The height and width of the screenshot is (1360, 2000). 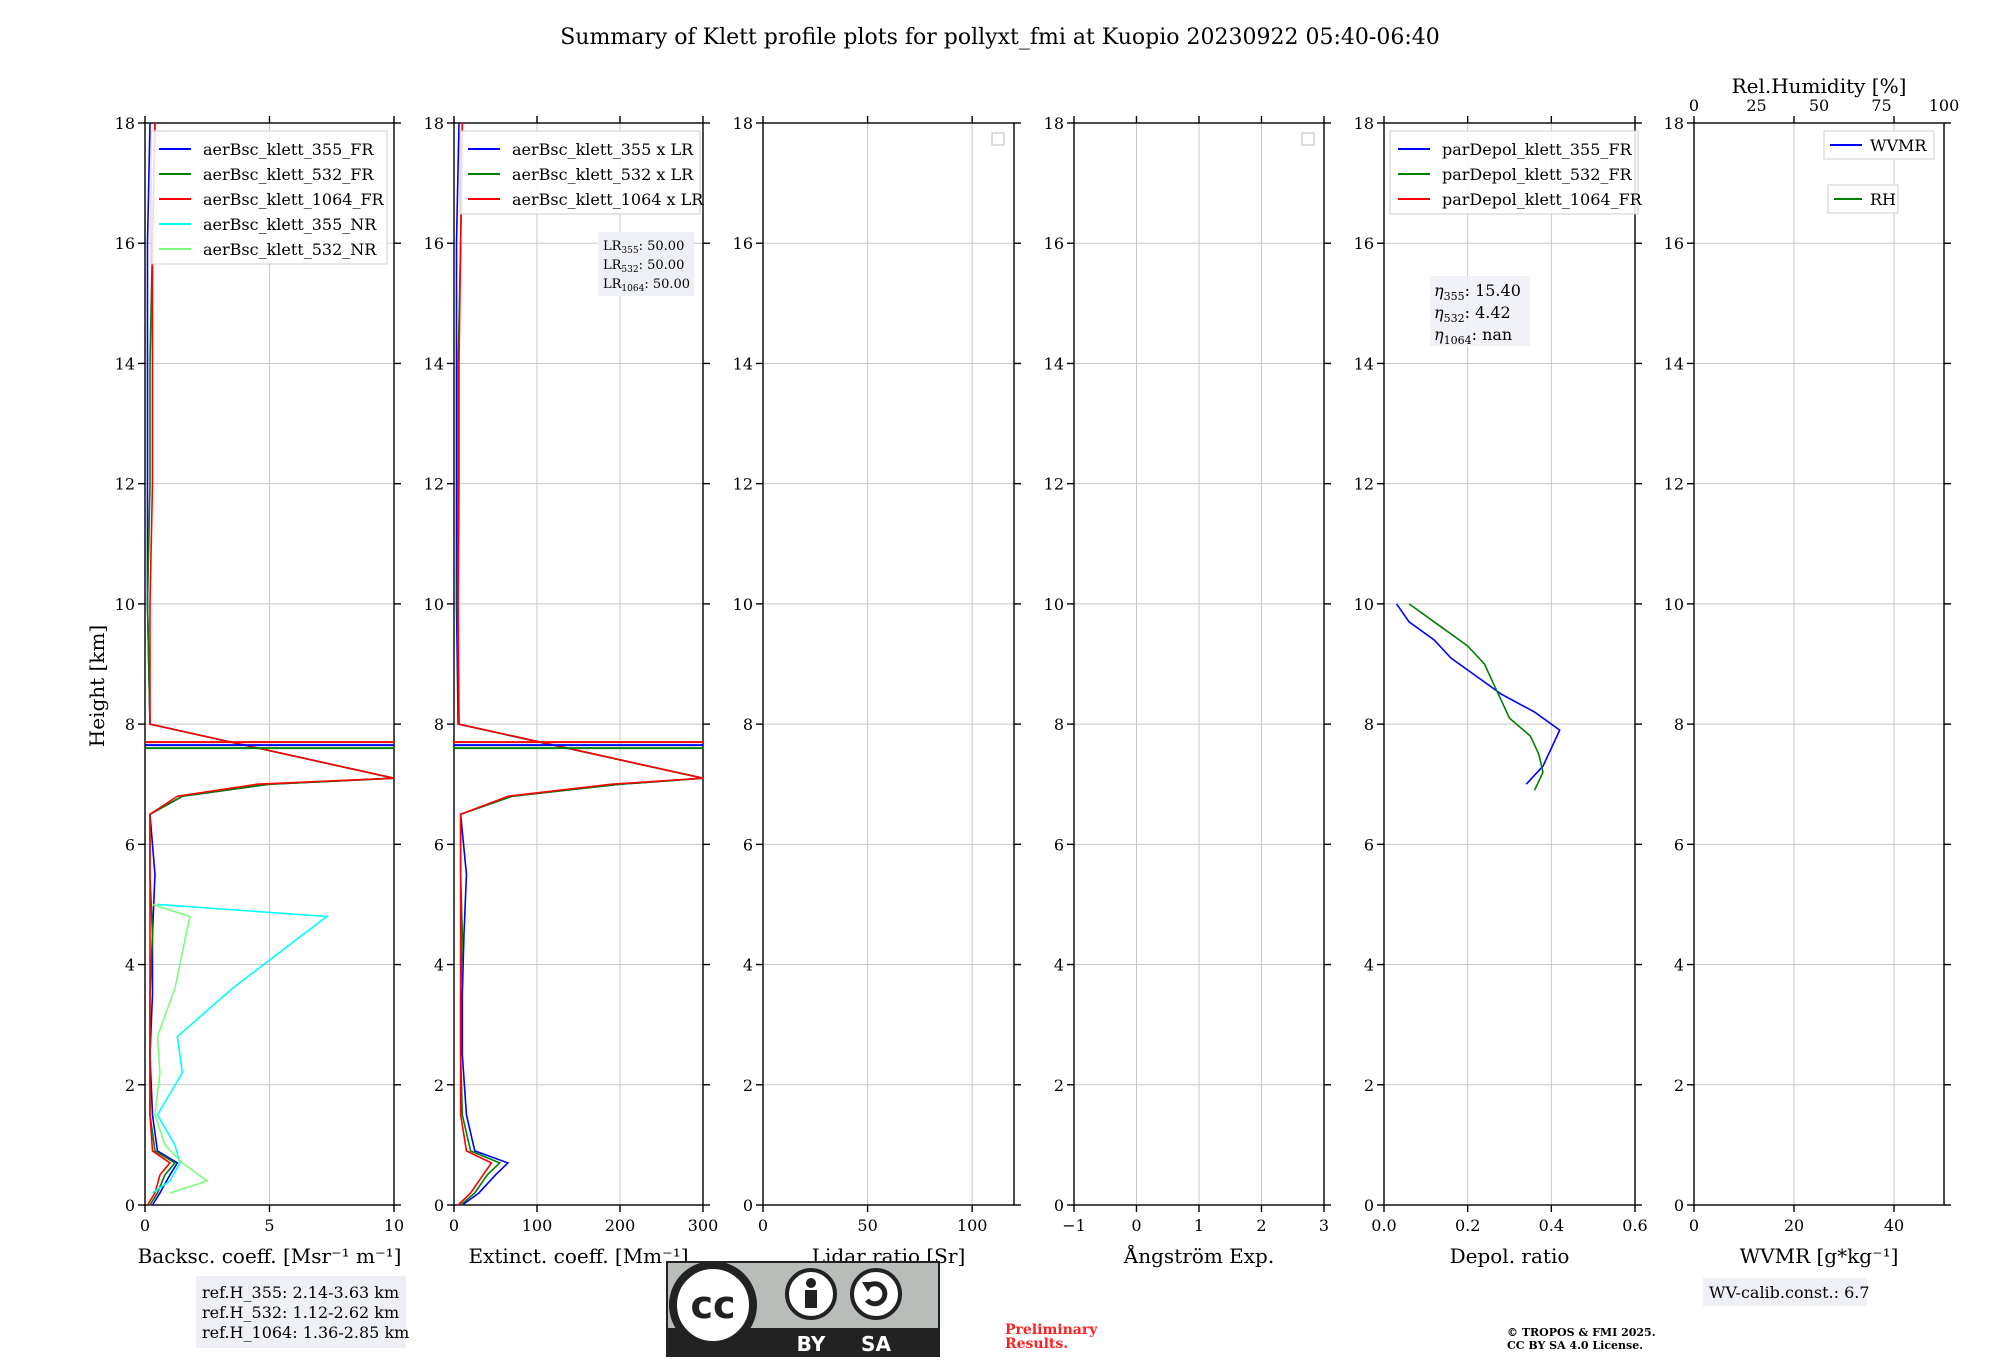 What do you see at coordinates (608, 199) in the screenshot?
I see `legend-label: aerBsc_klett_1064 x LR` at bounding box center [608, 199].